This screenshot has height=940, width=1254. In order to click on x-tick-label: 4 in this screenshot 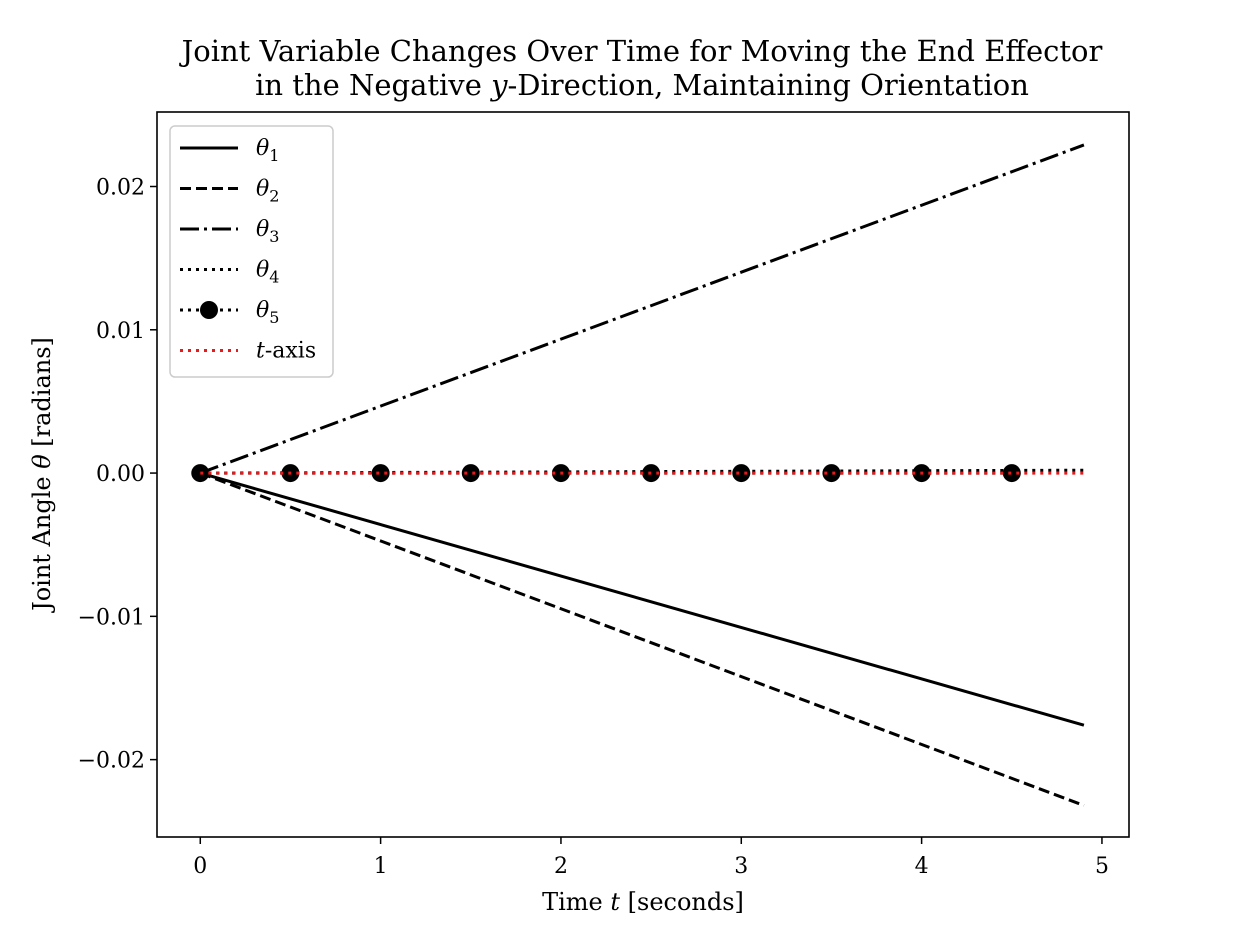, I will do `click(922, 866)`.